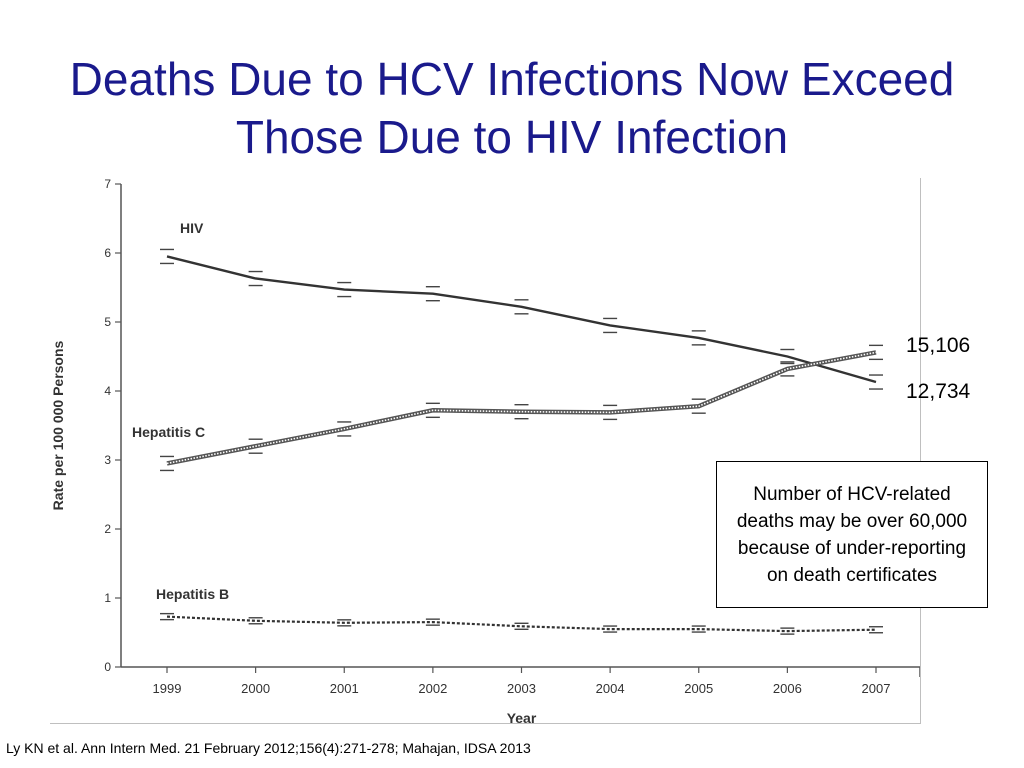  I want to click on x-tick-label: 2000, so click(255, 688).